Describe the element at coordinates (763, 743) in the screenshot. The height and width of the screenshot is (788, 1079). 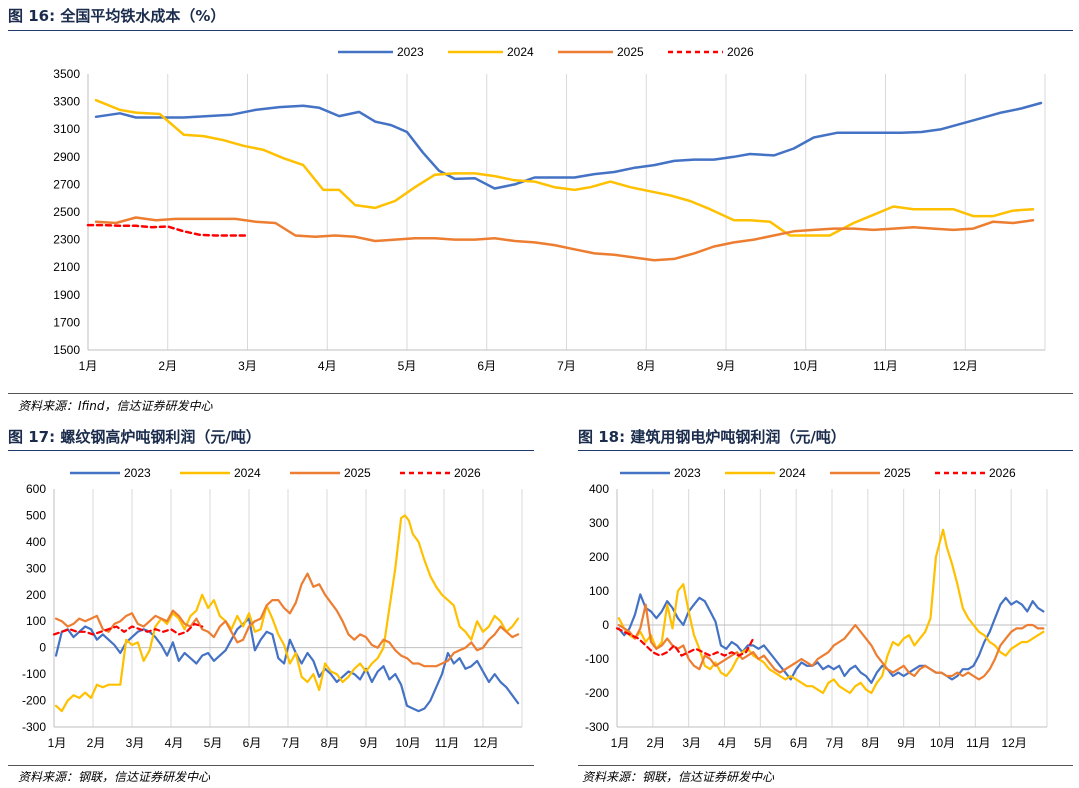
I see `fig18-month-label: 5月` at that location.